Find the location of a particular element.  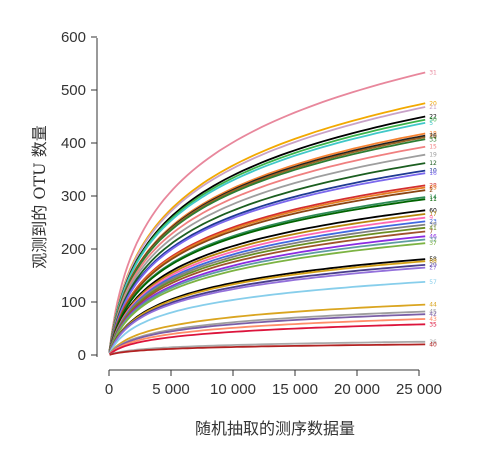

series-label-26: 26 is located at coordinates (433, 136).